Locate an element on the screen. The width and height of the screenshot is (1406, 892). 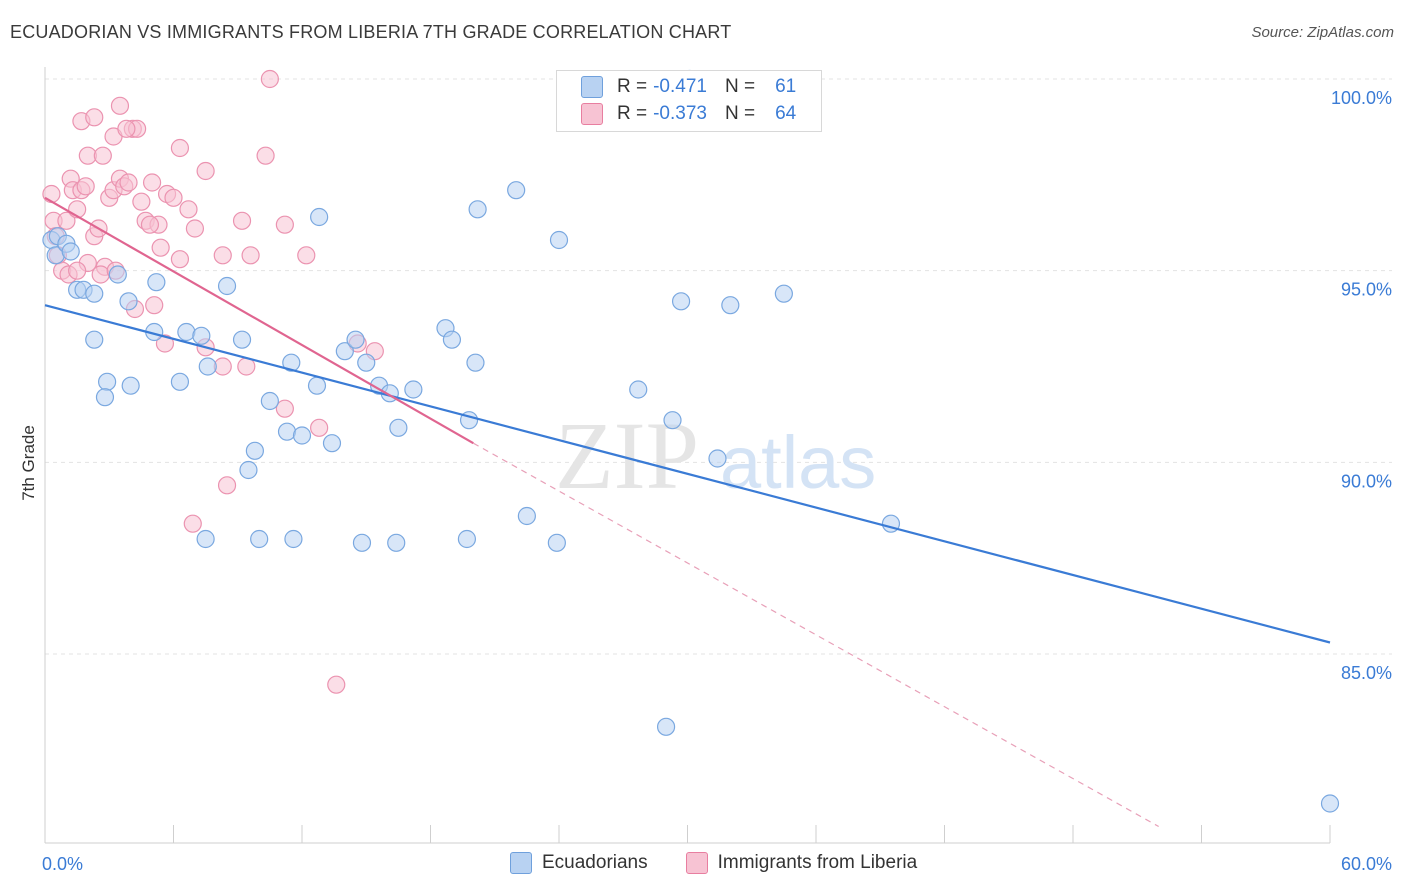
correlation-legend: R = -0.471 N = 61 R = -0.373 N = 64 is located at coordinates (689, 101).